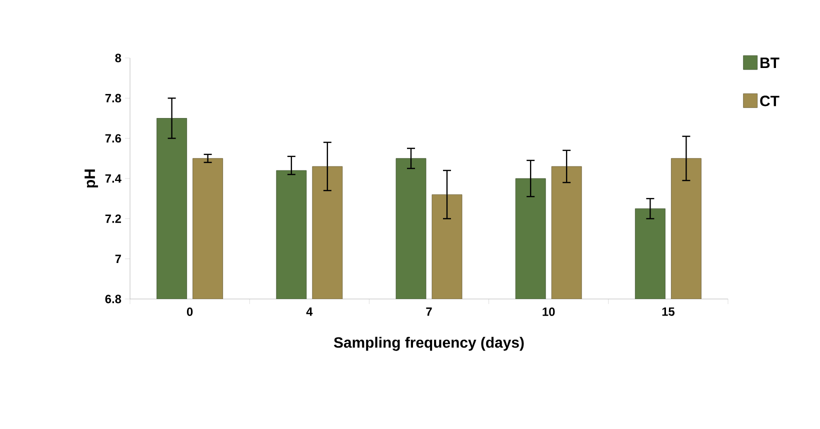 The image size is (820, 429). I want to click on y-tick-label: 7, so click(118, 258).